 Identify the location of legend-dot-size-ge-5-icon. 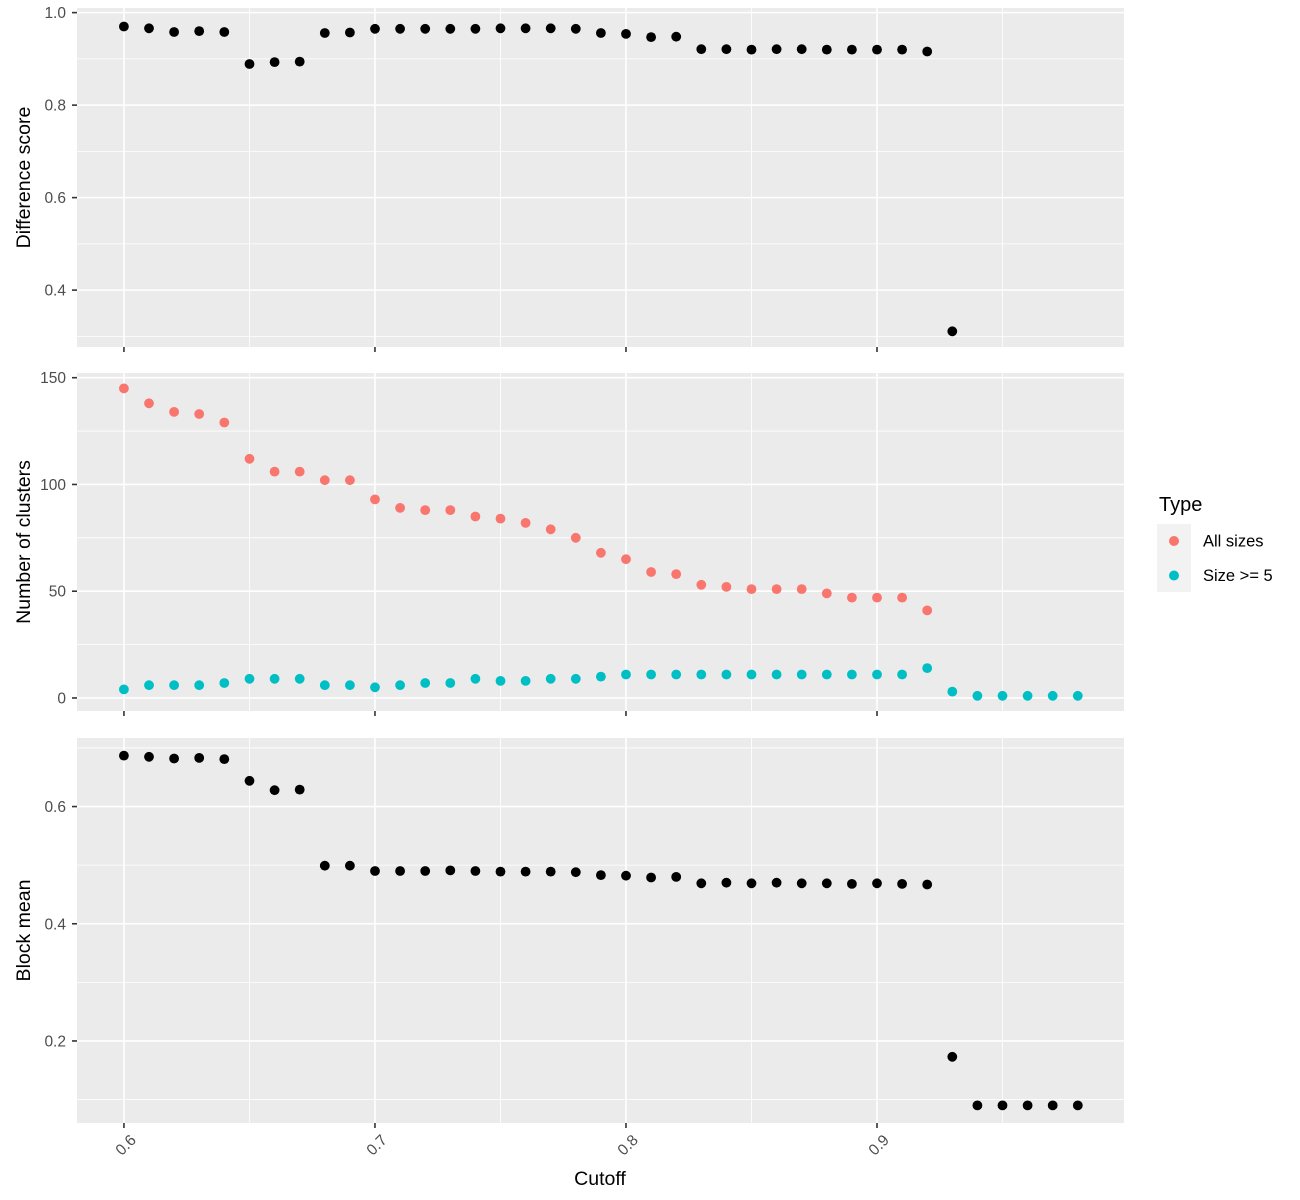
(1174, 575).